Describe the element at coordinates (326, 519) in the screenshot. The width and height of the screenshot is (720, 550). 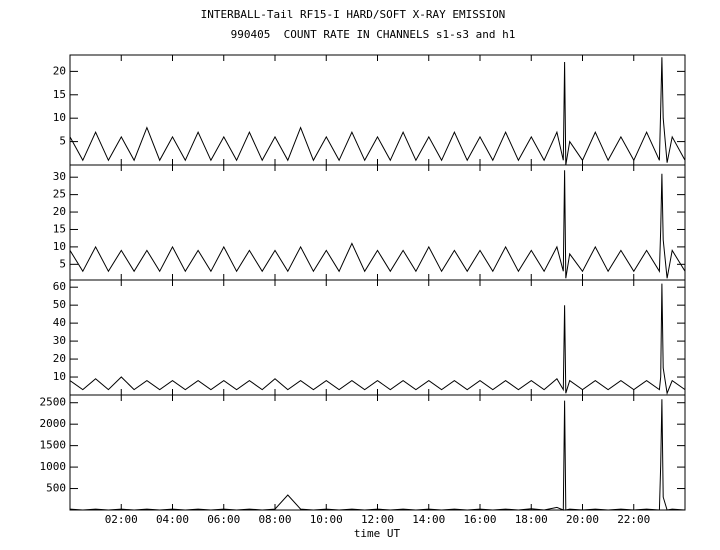
I see `x-tick-label: 10:00` at that location.